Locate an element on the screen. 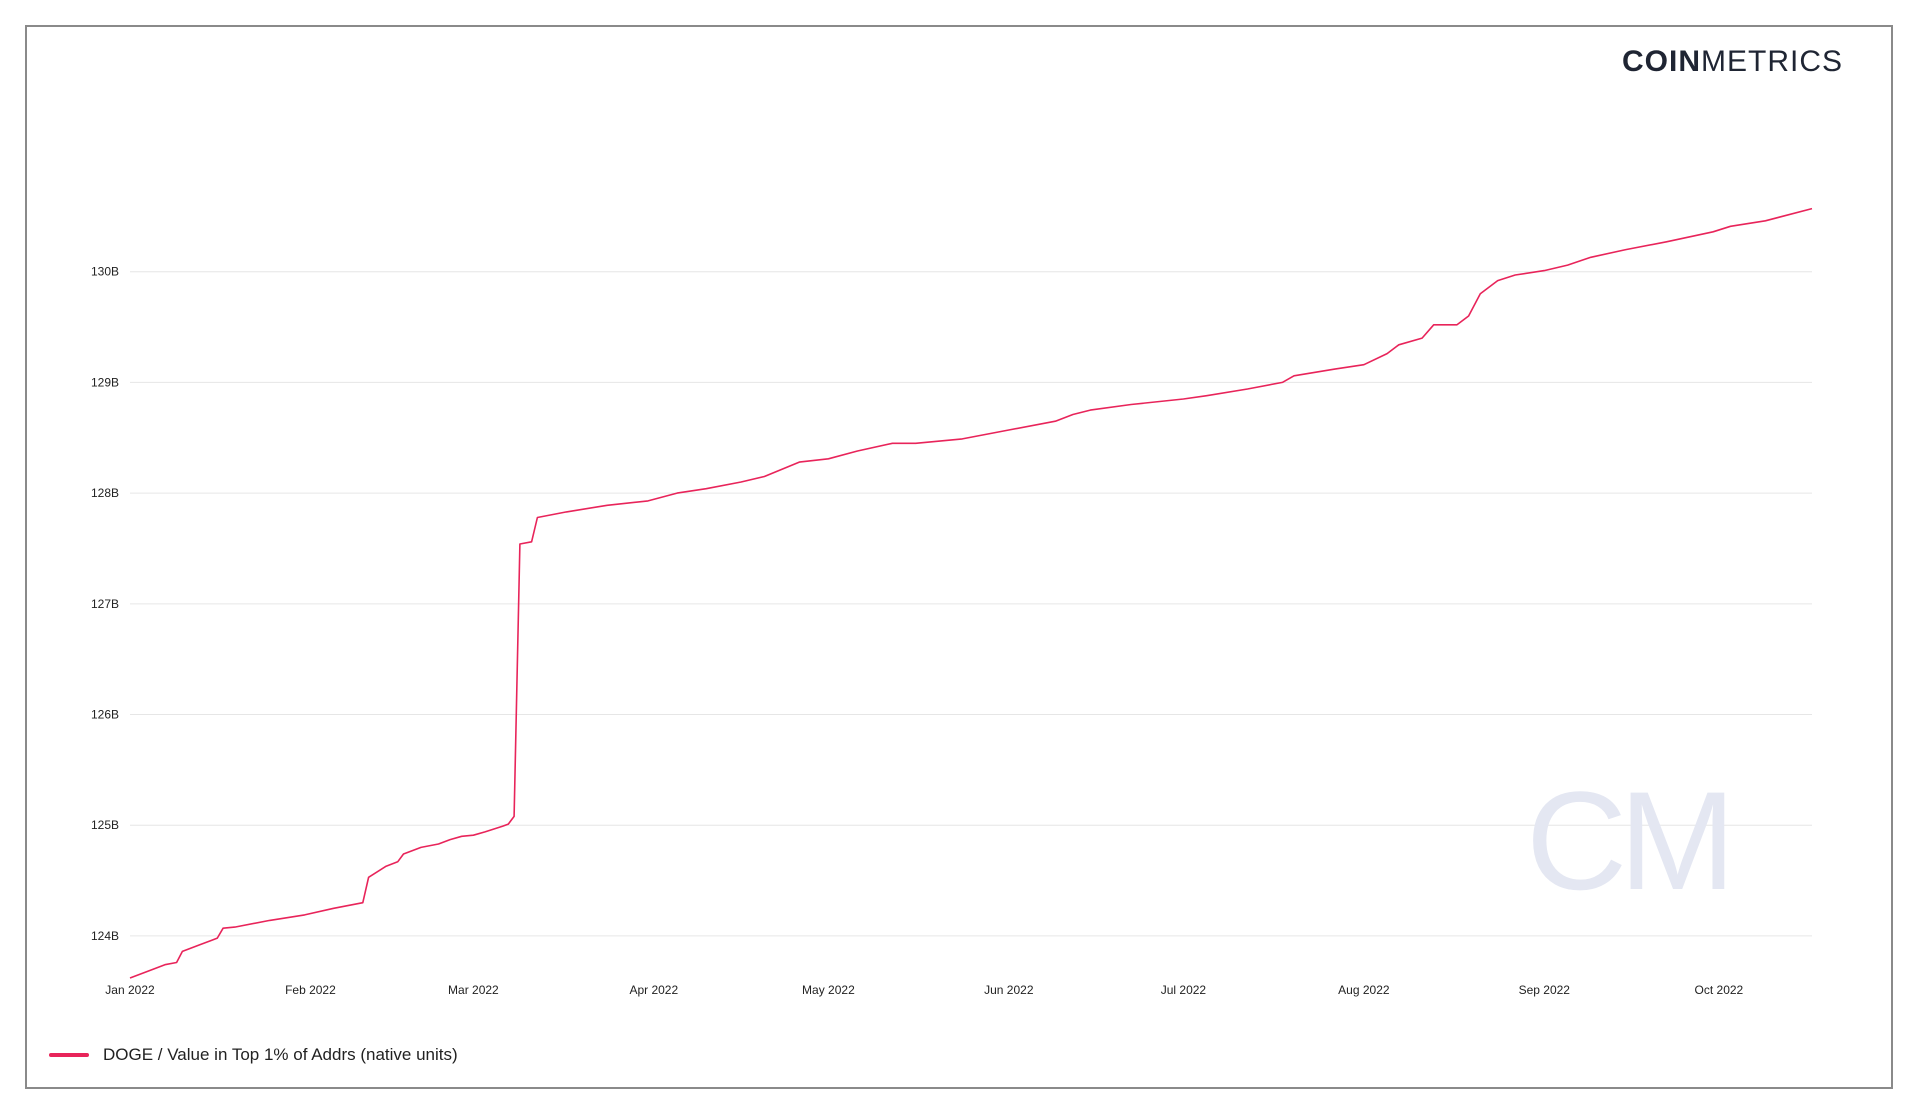 The height and width of the screenshot is (1116, 1920). cm-watermark: CM is located at coordinates (1631, 840).